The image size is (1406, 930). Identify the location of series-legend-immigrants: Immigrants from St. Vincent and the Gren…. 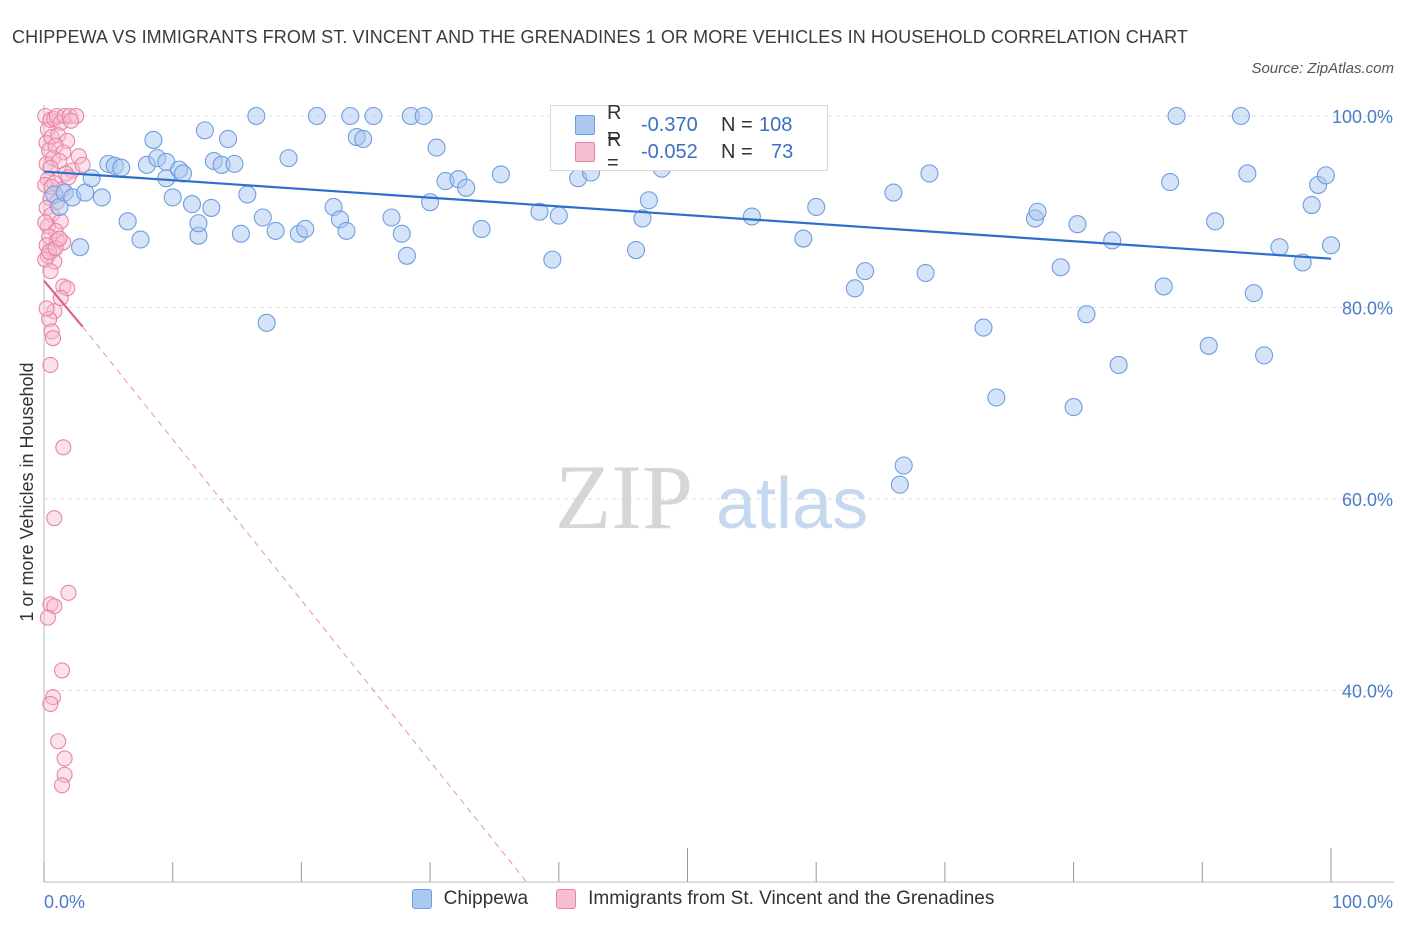
(775, 899).